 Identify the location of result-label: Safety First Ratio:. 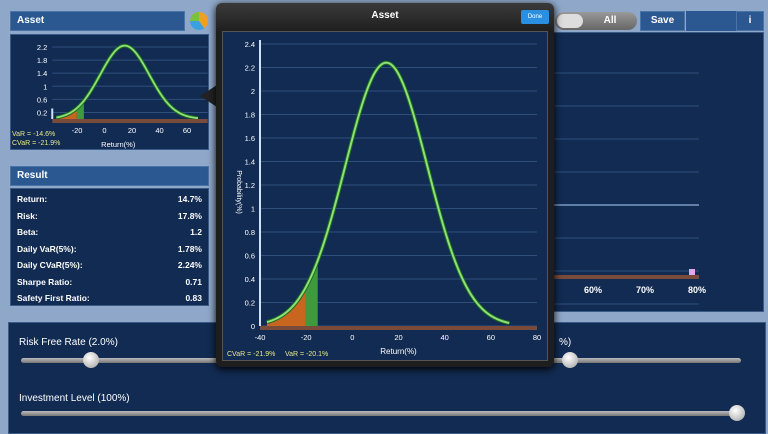
(53, 298).